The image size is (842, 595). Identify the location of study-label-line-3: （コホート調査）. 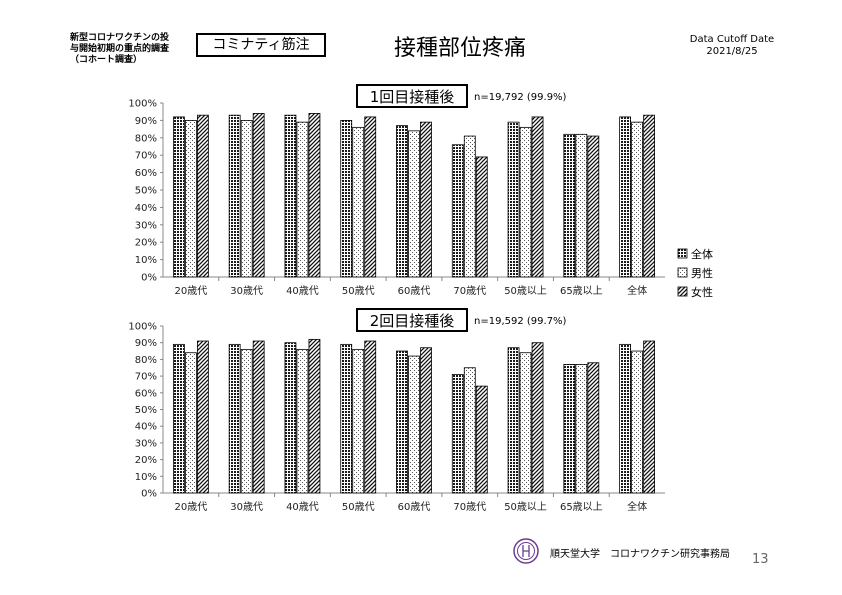
(106, 60).